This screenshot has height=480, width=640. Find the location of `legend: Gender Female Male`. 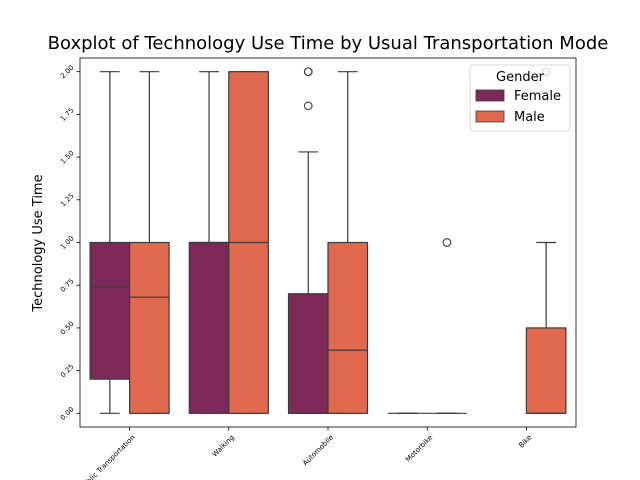

legend: Gender Female Male is located at coordinates (520, 98).